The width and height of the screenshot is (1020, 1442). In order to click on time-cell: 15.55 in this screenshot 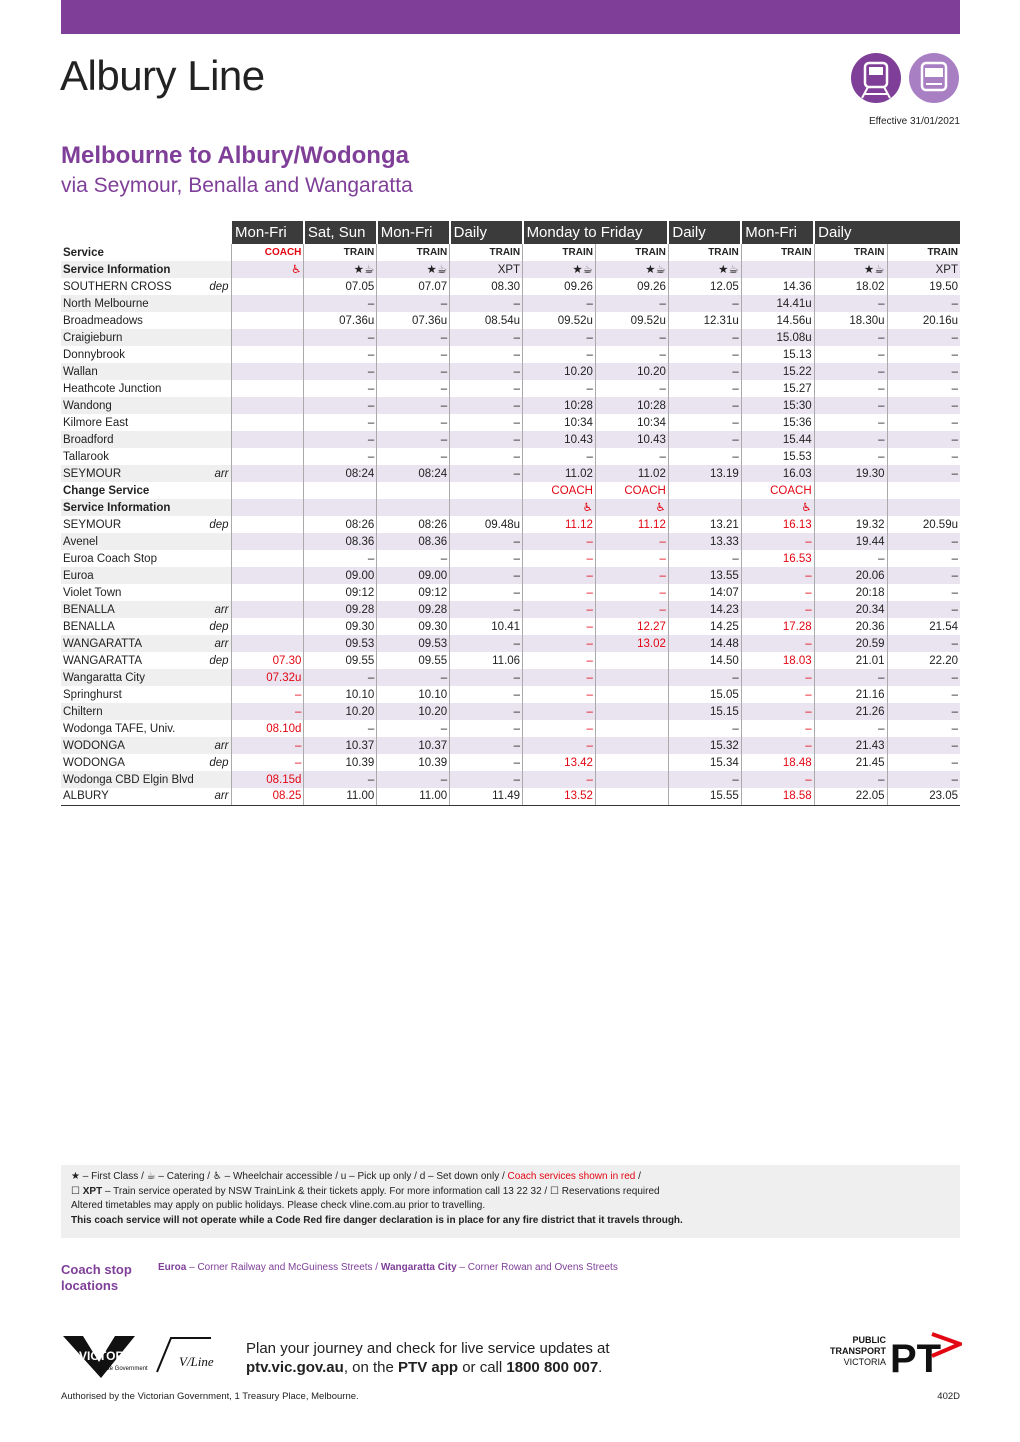, I will do `click(704, 797)`.